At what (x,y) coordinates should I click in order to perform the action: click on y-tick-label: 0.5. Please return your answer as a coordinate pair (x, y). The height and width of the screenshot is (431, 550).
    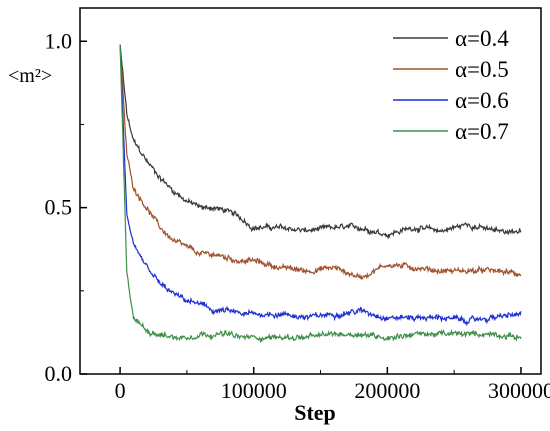
    Looking at the image, I should click on (59, 207).